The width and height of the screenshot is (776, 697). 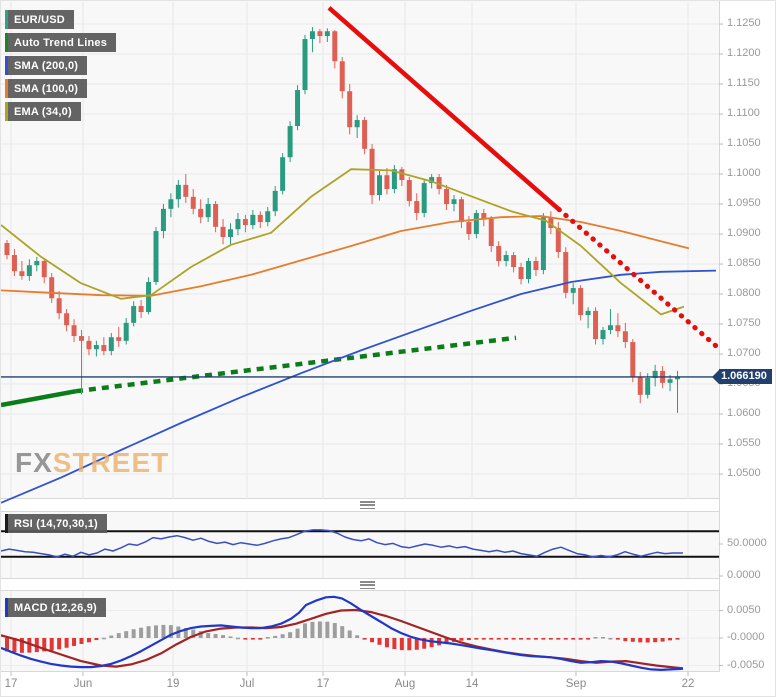 I want to click on x-axis-date-label: Jul, so click(x=247, y=684).